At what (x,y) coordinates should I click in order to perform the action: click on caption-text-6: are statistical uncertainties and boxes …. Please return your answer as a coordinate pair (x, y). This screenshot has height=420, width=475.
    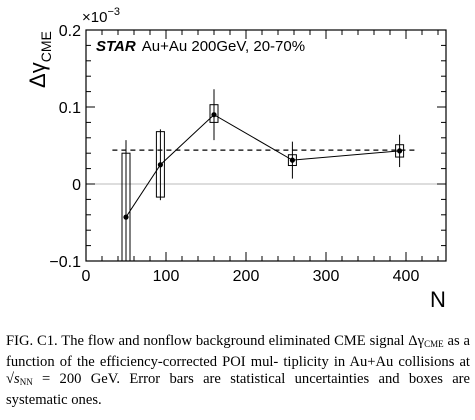
    Looking at the image, I should click on (238, 389).